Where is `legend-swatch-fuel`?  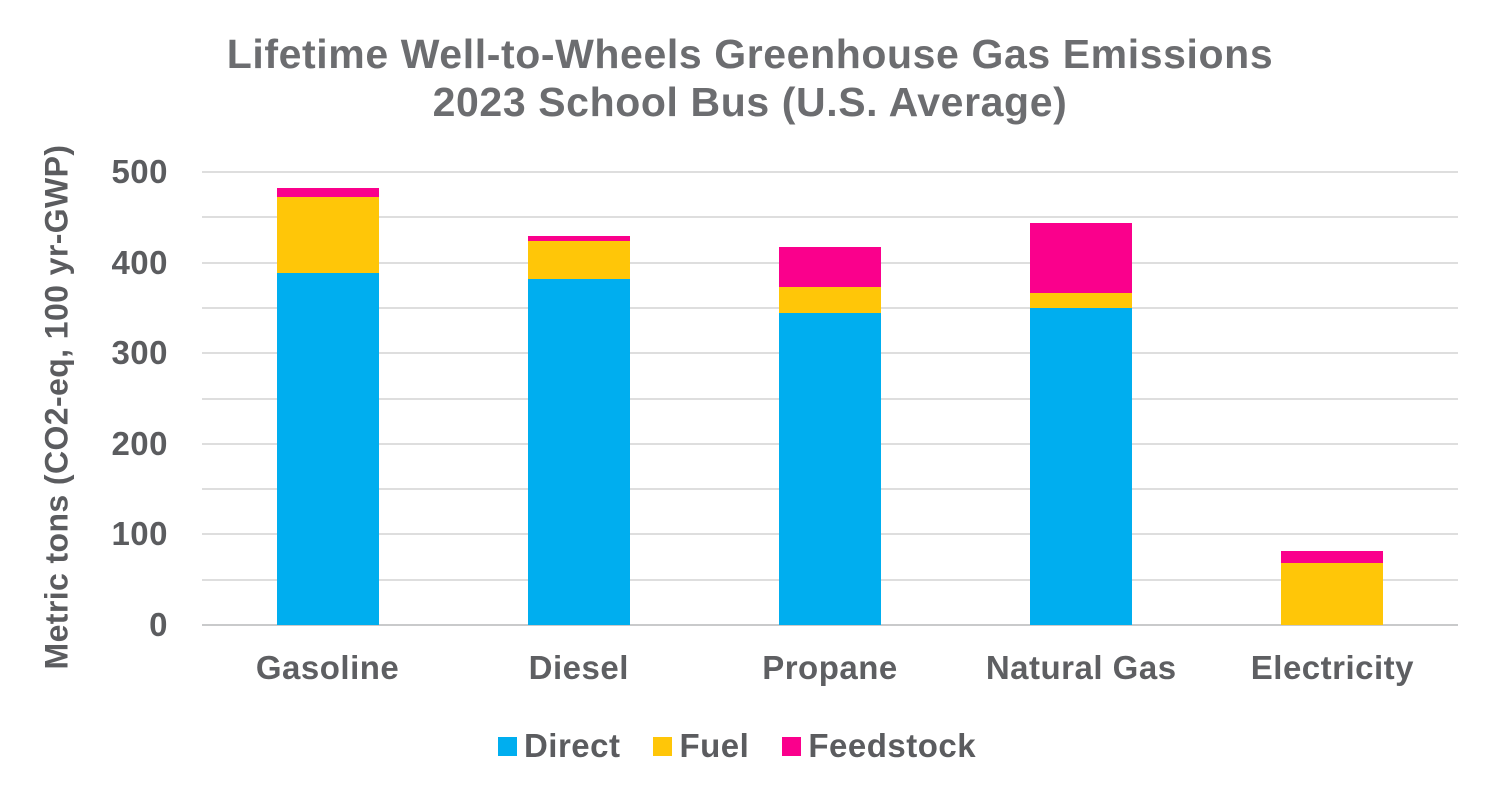 legend-swatch-fuel is located at coordinates (663, 746).